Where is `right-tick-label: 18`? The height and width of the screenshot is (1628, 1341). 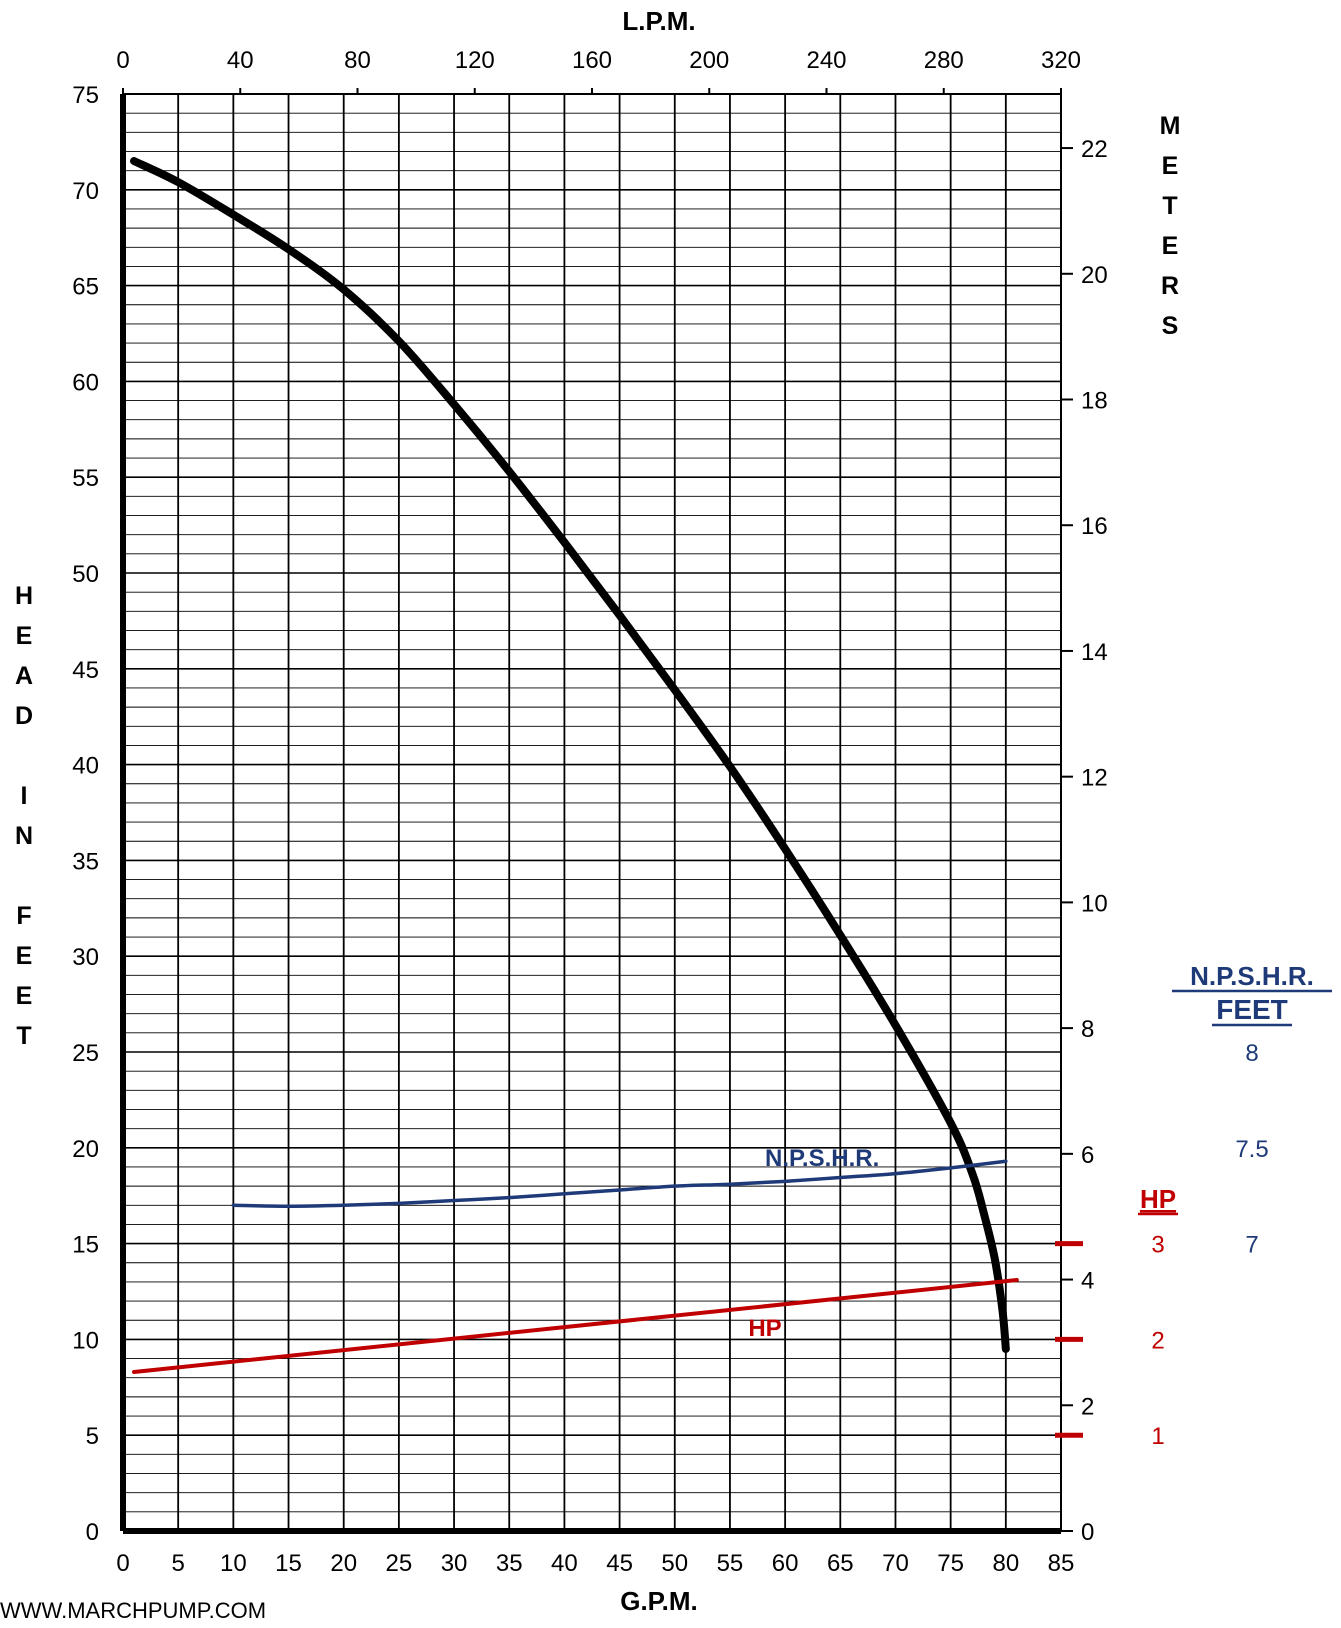
right-tick-label: 18 is located at coordinates (1094, 401).